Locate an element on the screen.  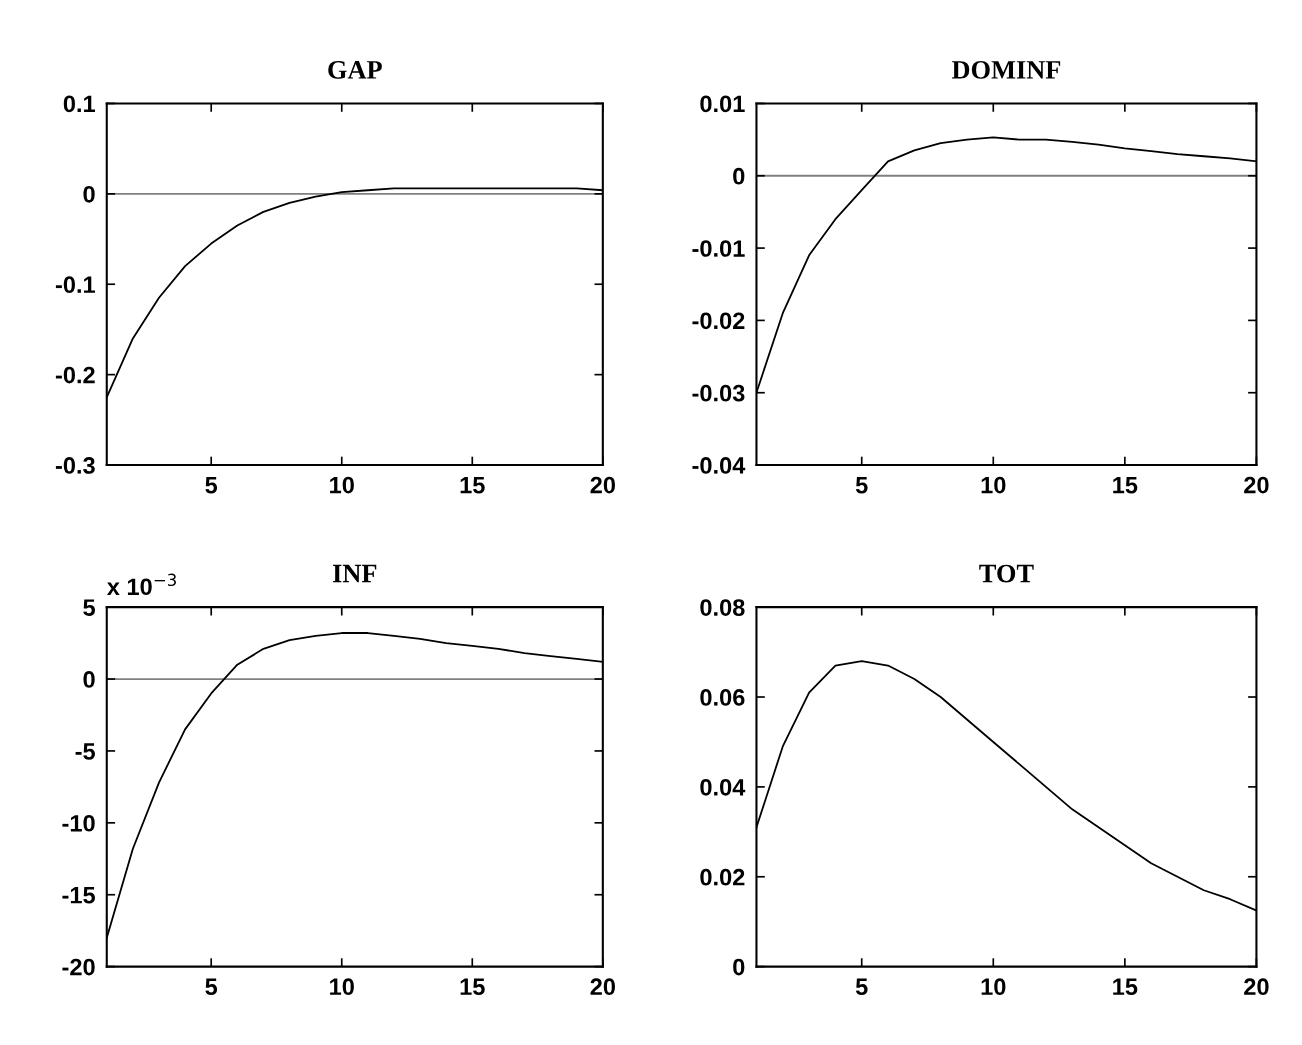
y-tick-label: -0.1 is located at coordinates (75, 285).